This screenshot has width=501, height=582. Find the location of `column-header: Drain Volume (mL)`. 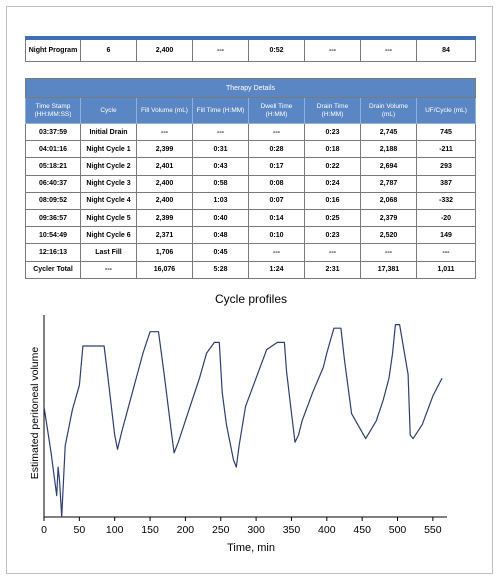

column-header: Drain Volume (mL) is located at coordinates (388, 110).